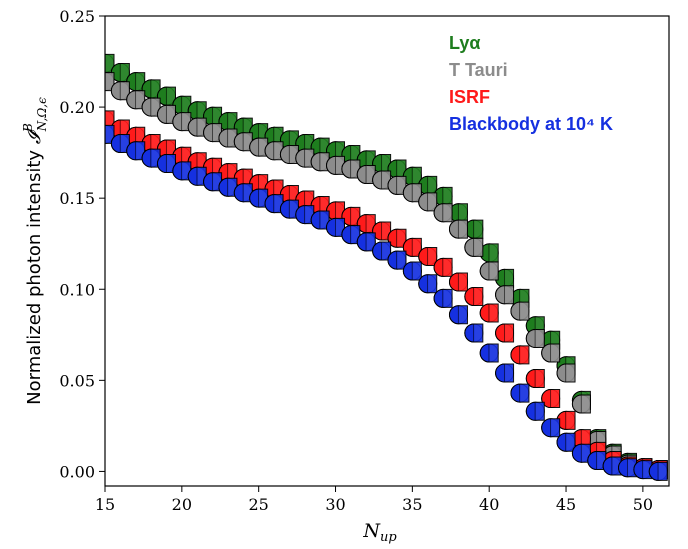  I want to click on legend-item: ISRF, so click(469, 97).